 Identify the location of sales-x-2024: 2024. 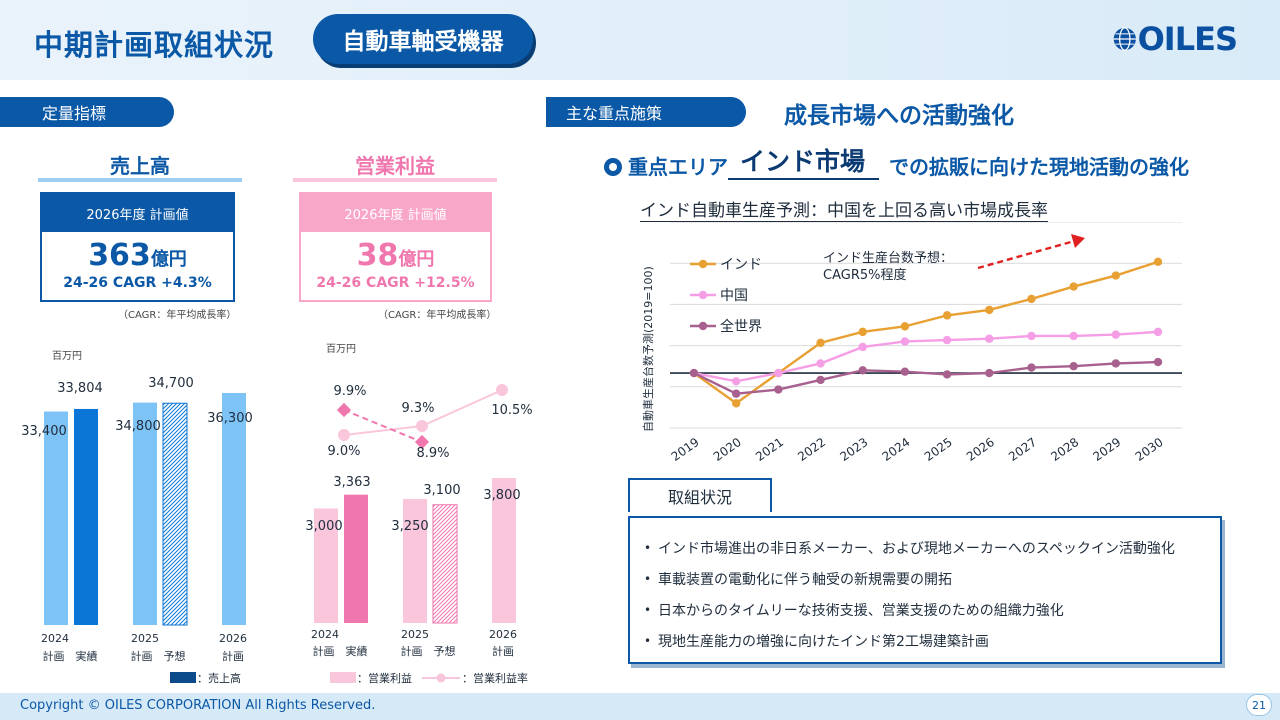
(55, 638).